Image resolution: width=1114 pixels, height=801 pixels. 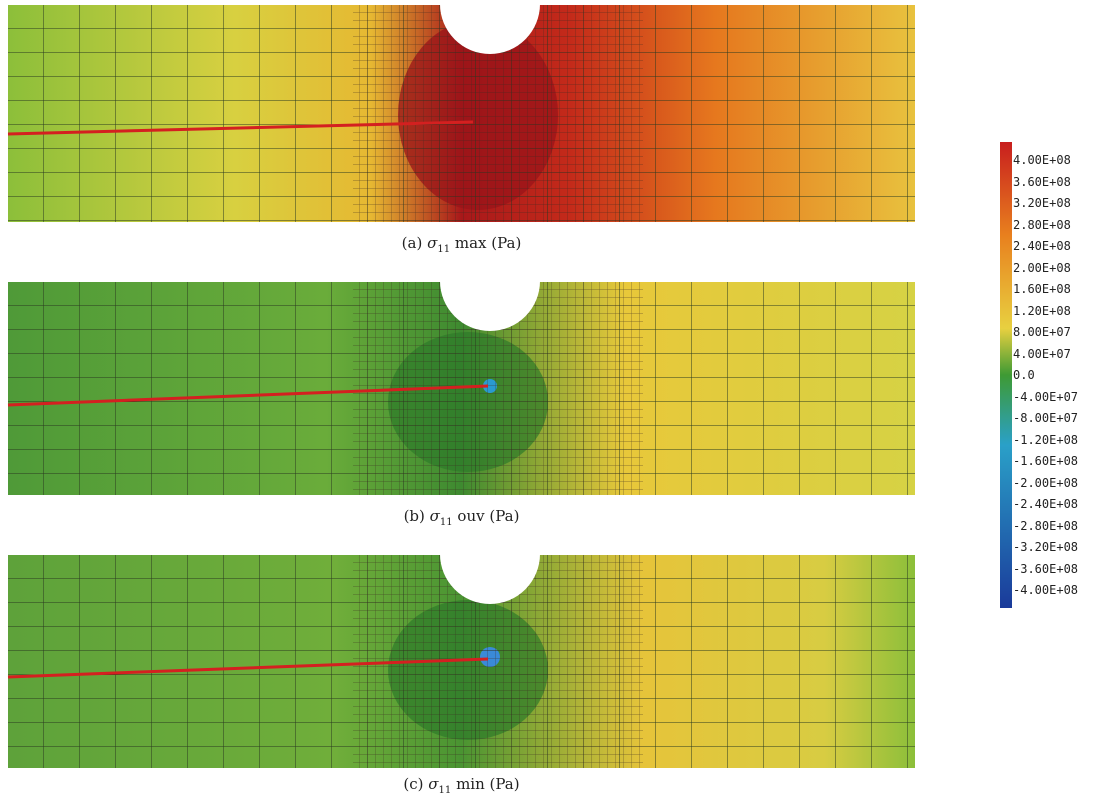 What do you see at coordinates (1046, 418) in the screenshot?
I see `legend-label: -8.00E+07` at bounding box center [1046, 418].